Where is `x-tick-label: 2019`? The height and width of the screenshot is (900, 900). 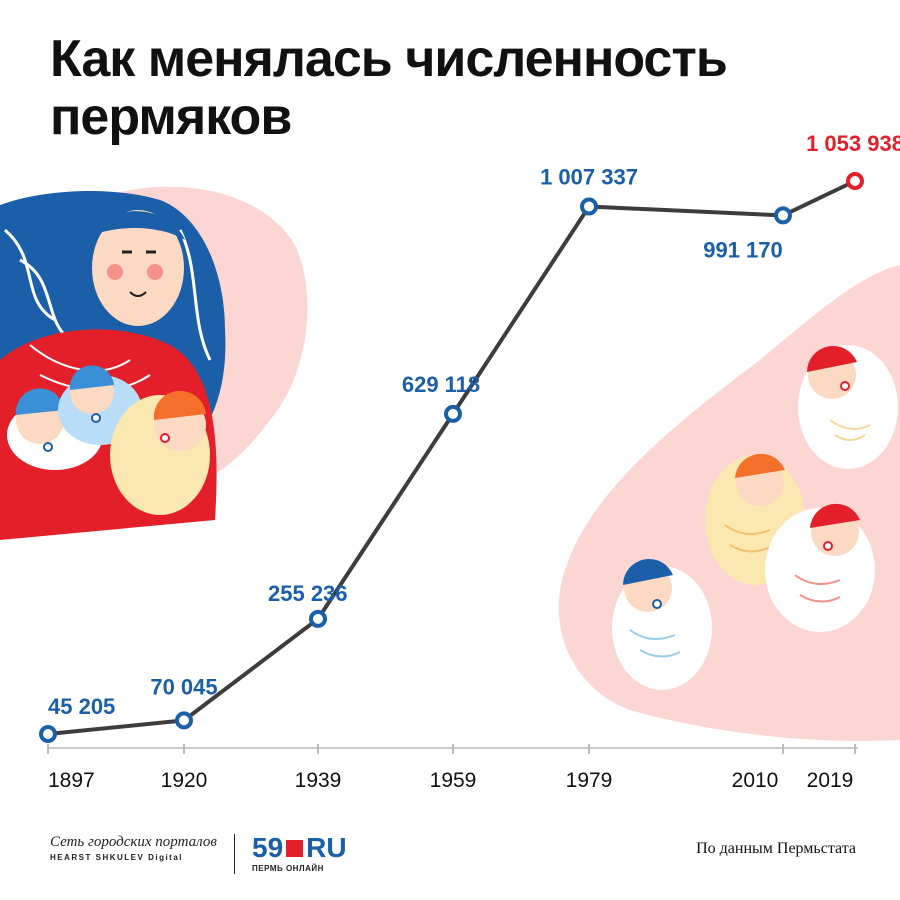 x-tick-label: 2019 is located at coordinates (830, 780).